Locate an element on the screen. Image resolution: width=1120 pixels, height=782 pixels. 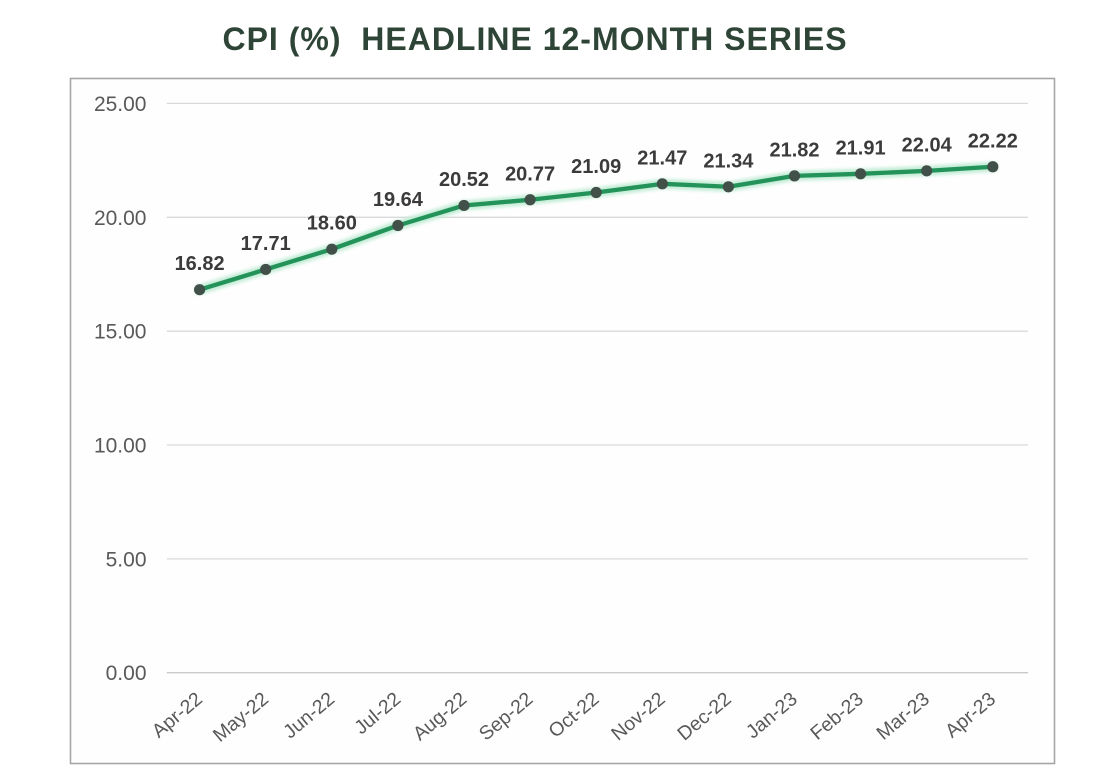
svg-text: 21.82 is located at coordinates (794, 150).